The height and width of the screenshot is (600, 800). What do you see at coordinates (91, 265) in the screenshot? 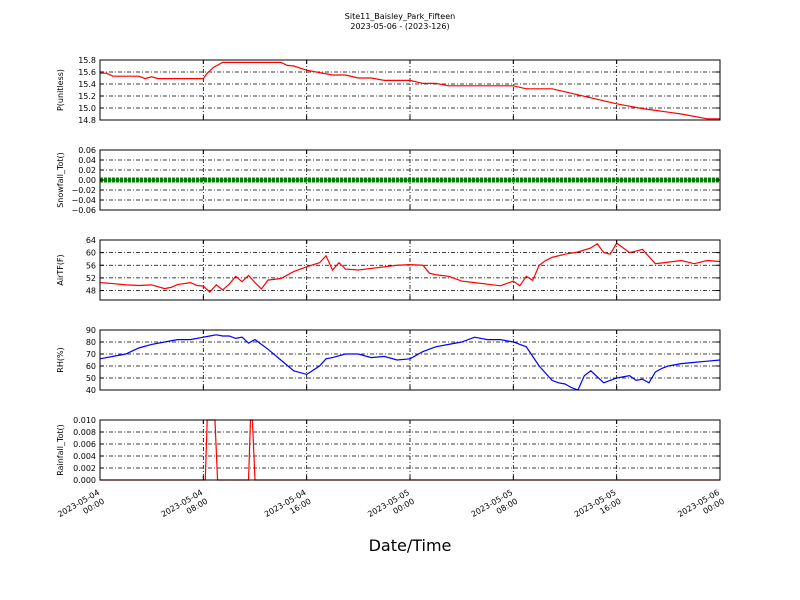
I see `y-tick-label: 56` at bounding box center [91, 265].